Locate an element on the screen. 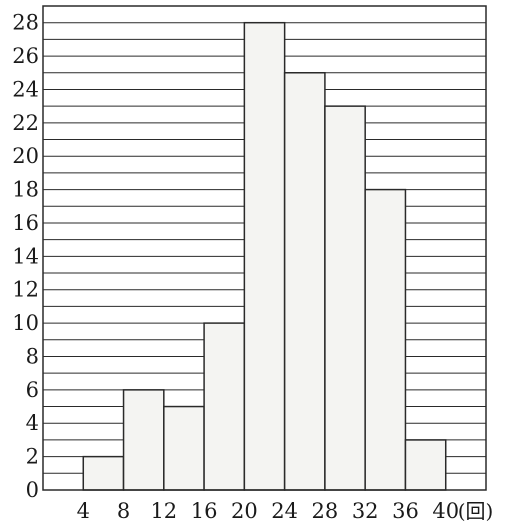 This screenshot has height=522, width=512. x-tick-label: 24 is located at coordinates (284, 510).